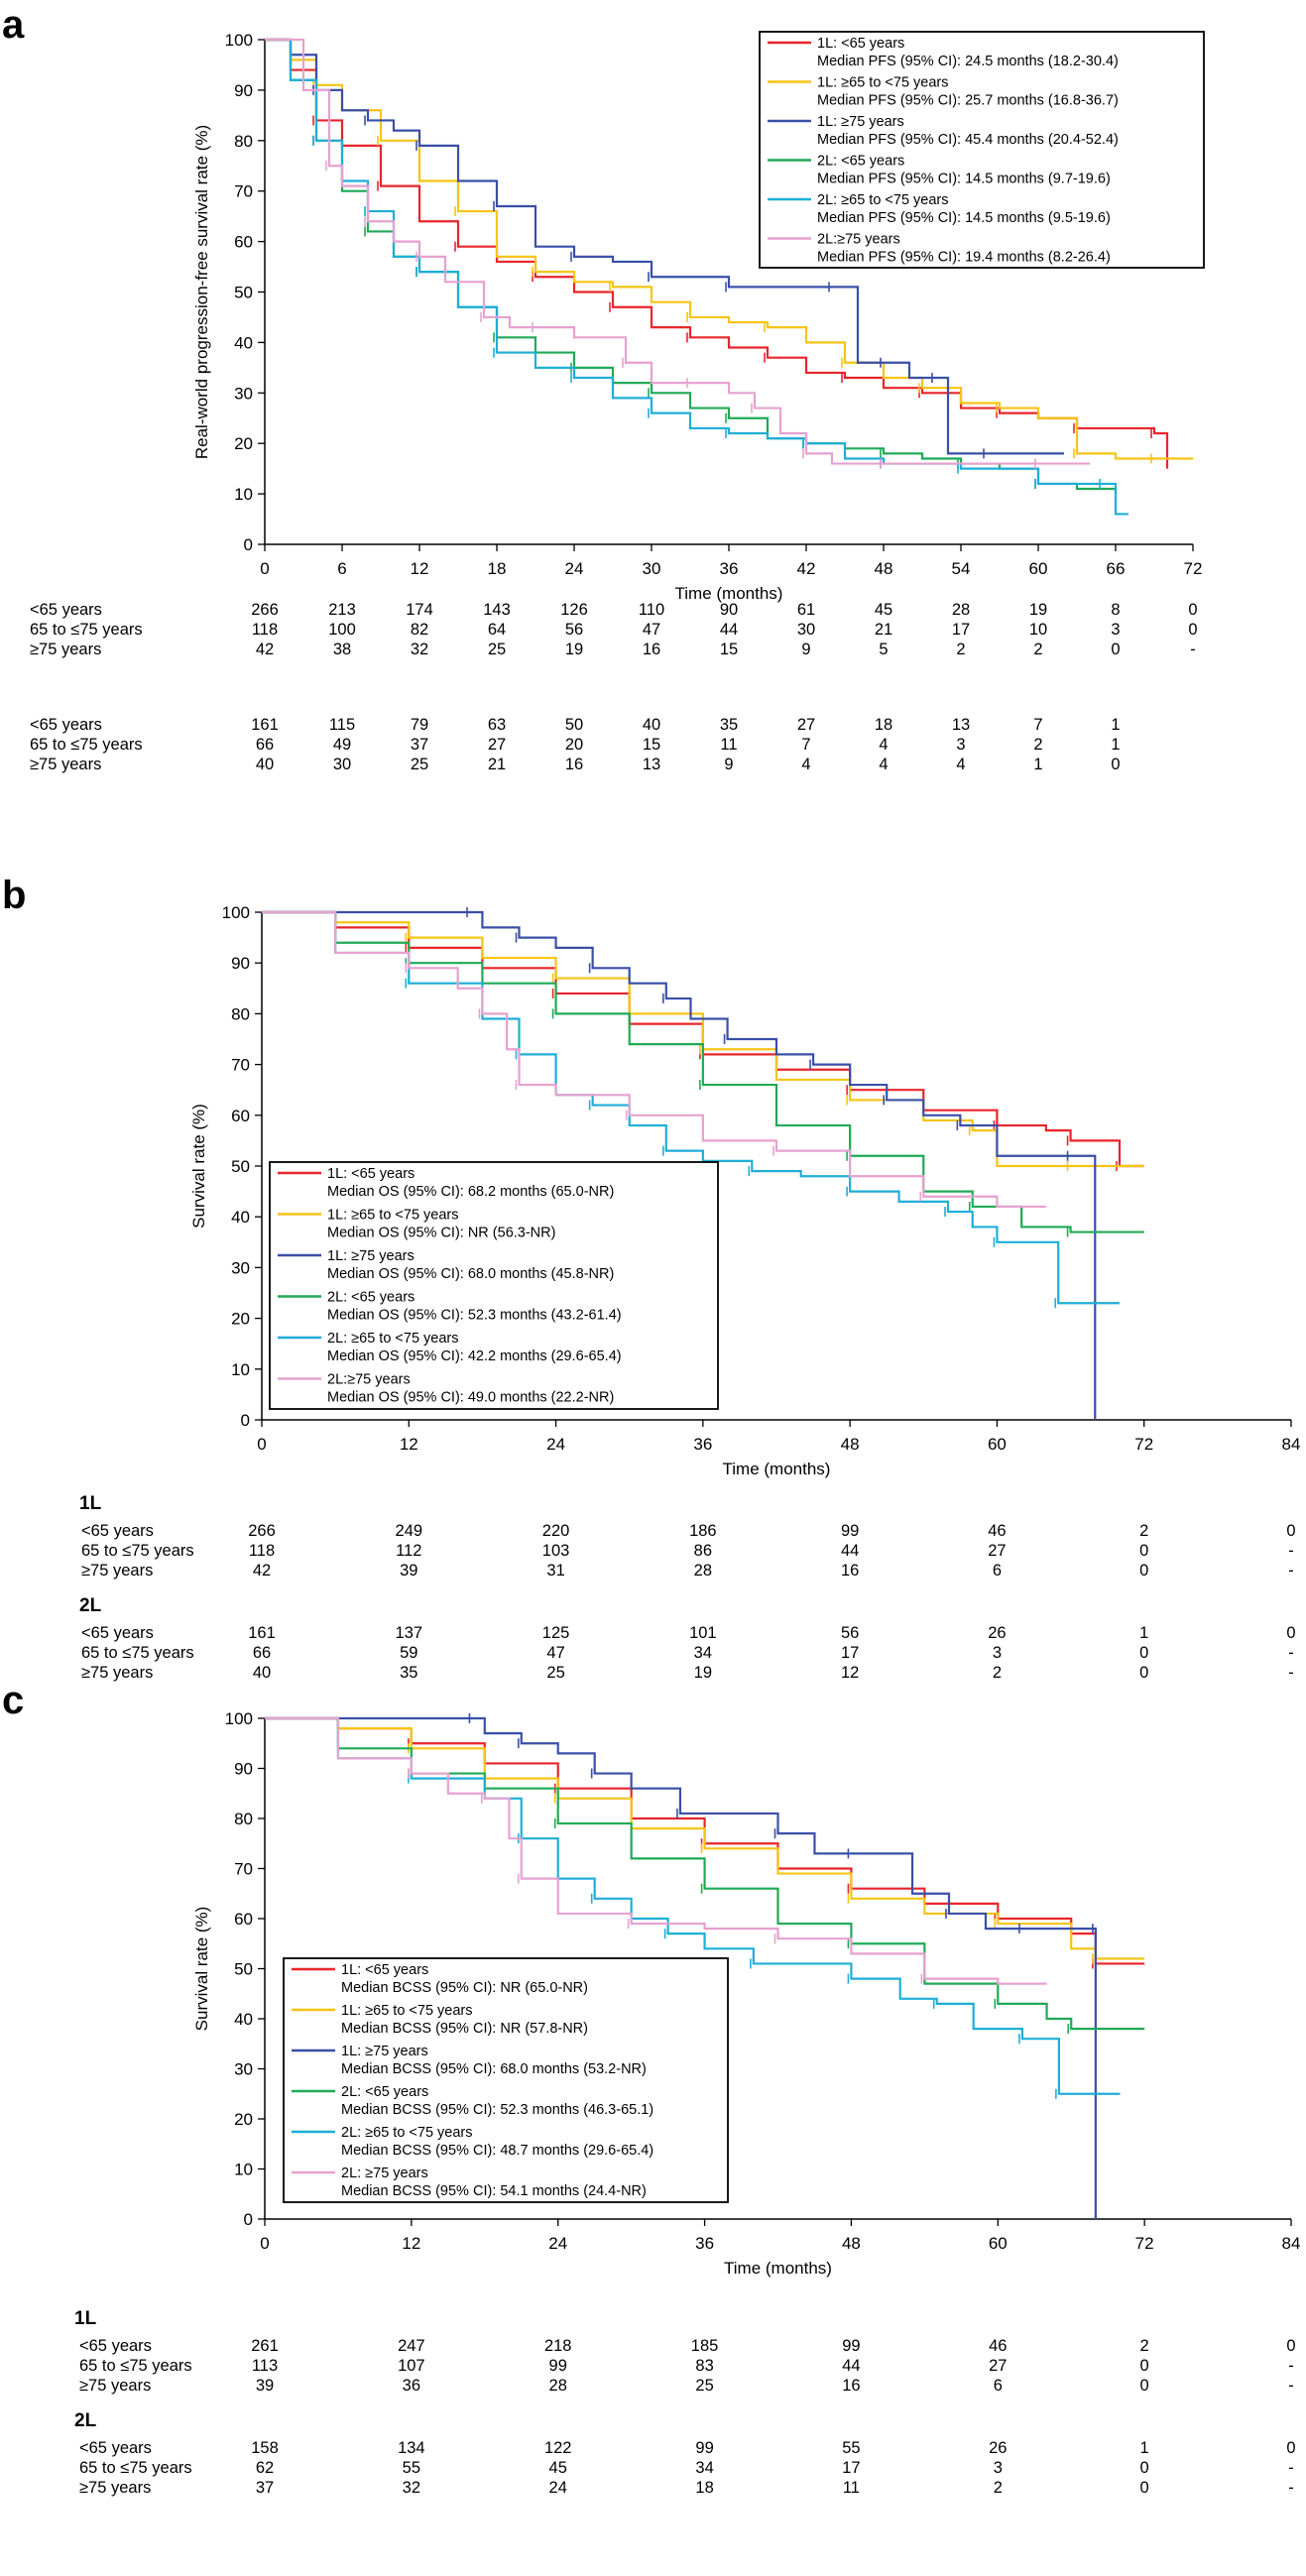 The height and width of the screenshot is (2576, 1306). Describe the element at coordinates (409, 1673) in the screenshot. I see `risk-cell: 35` at that location.